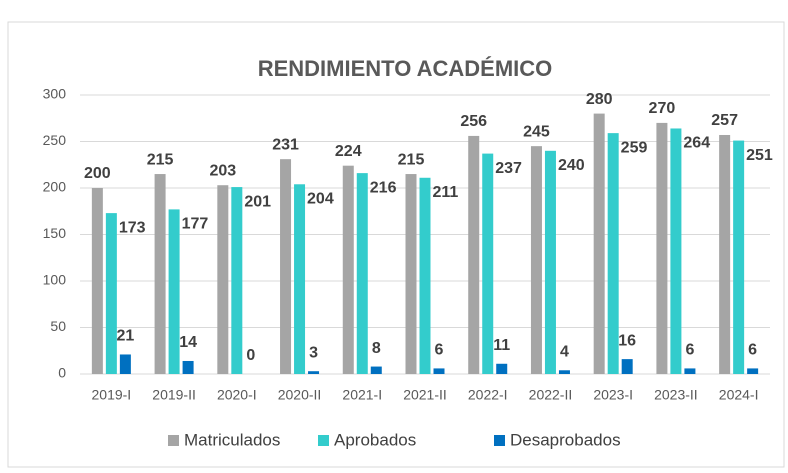  I want to click on legend-label: Aprobados, so click(375, 439).